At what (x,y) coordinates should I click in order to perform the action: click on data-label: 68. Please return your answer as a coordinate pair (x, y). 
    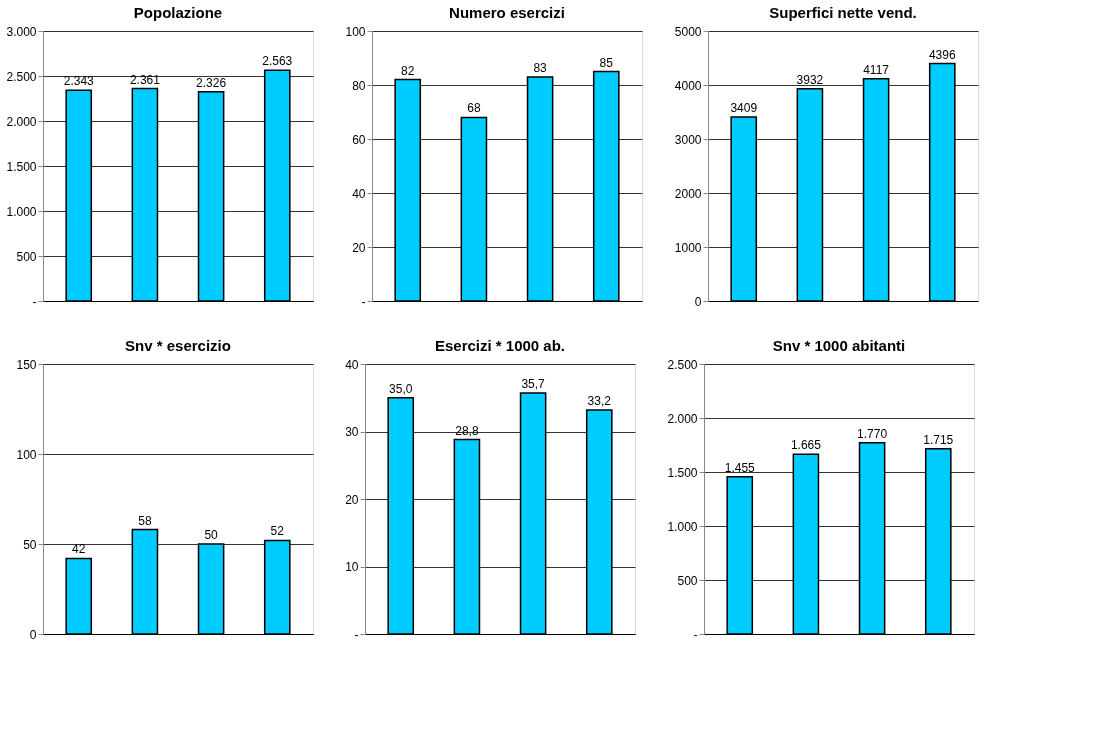
    Looking at the image, I should click on (474, 108).